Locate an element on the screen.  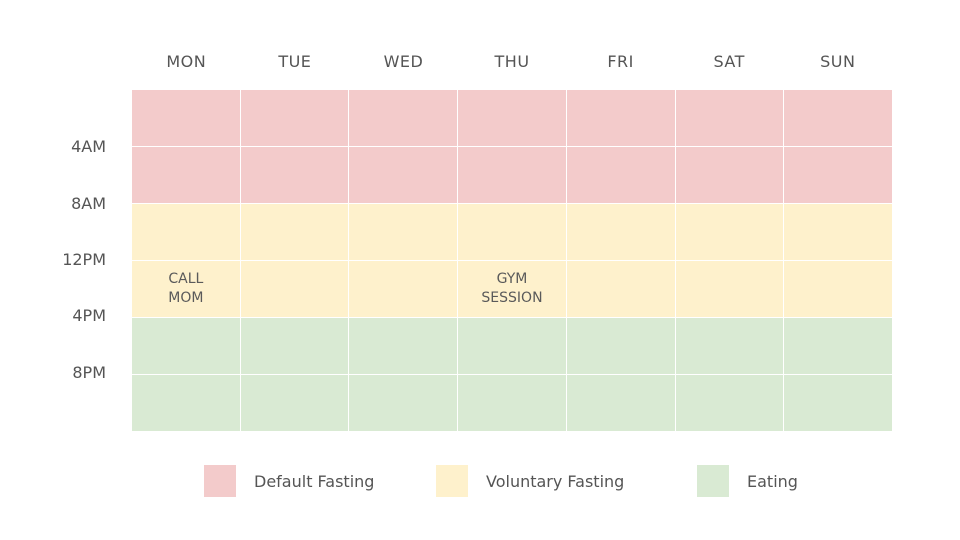
time-axis: 4AM 8AM 12PM 4PM 8PM is located at coordinates (60, 270).